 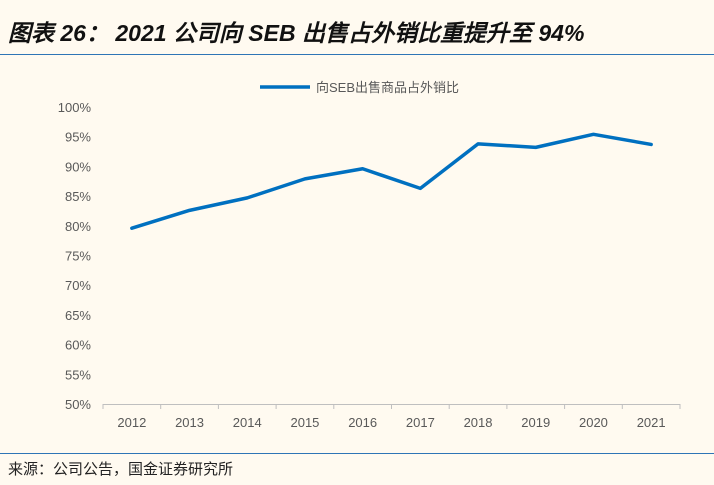 What do you see at coordinates (131, 422) in the screenshot?
I see `x-tick-label: 2012` at bounding box center [131, 422].